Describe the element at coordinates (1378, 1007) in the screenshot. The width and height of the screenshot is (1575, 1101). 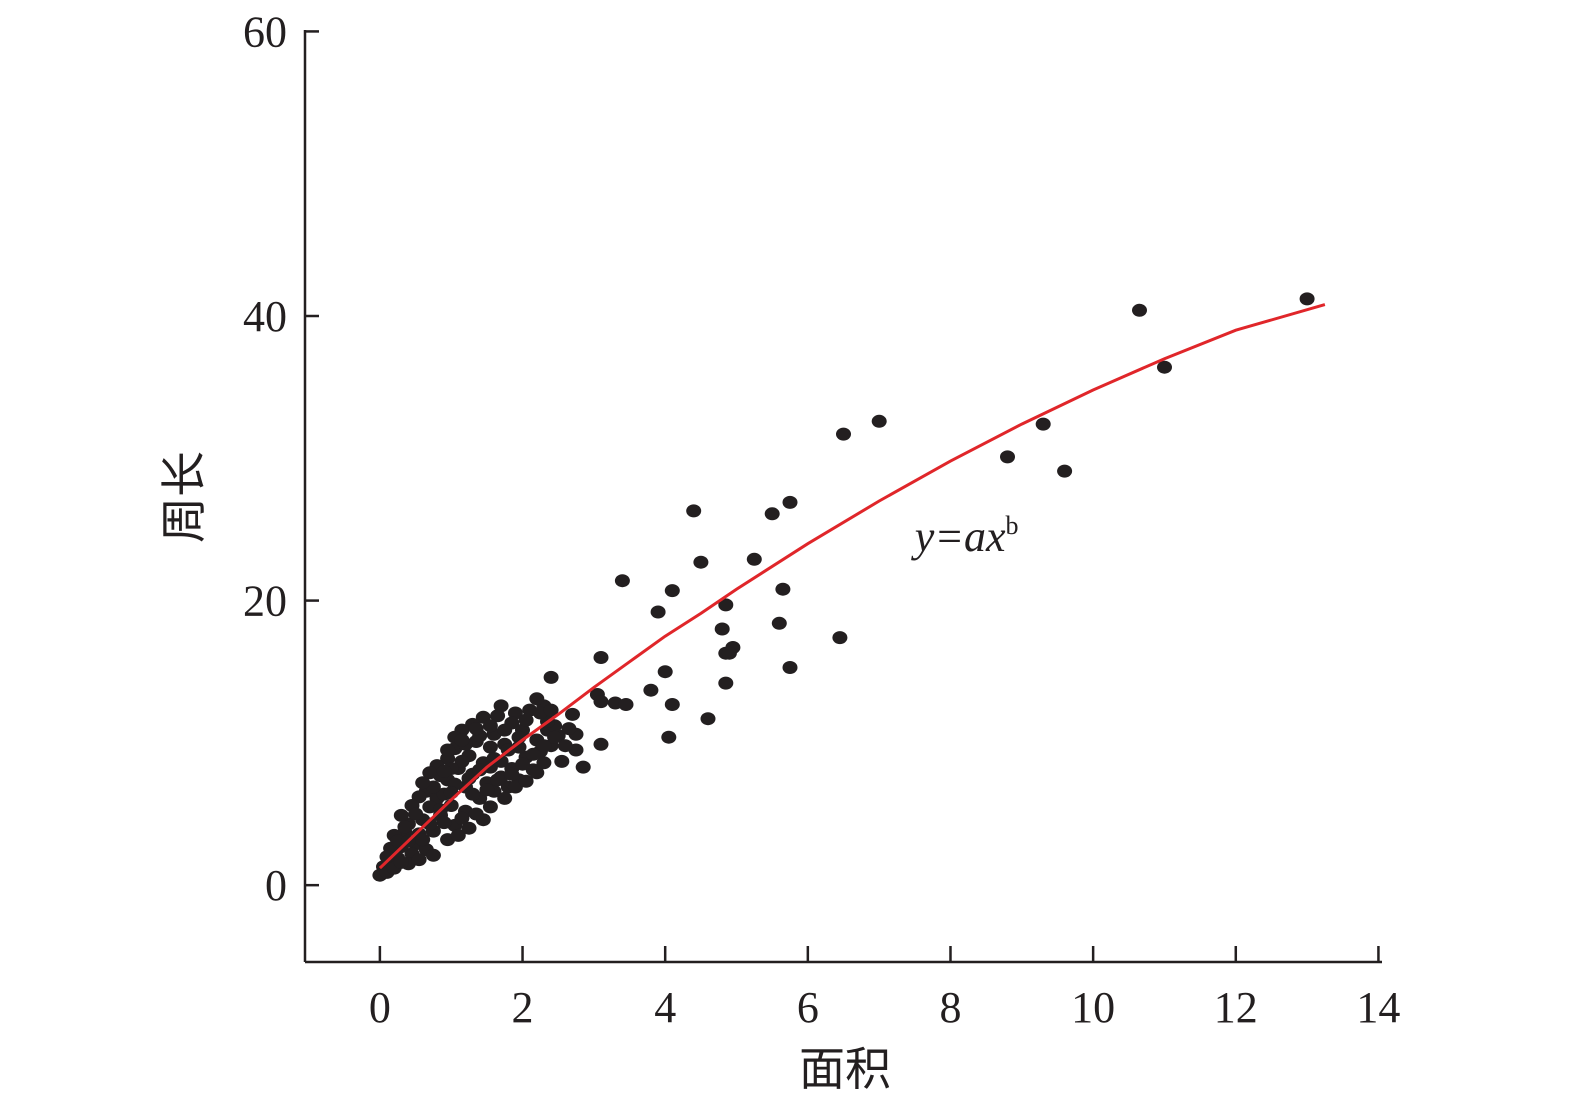
I see `x-tick-label: 14` at that location.